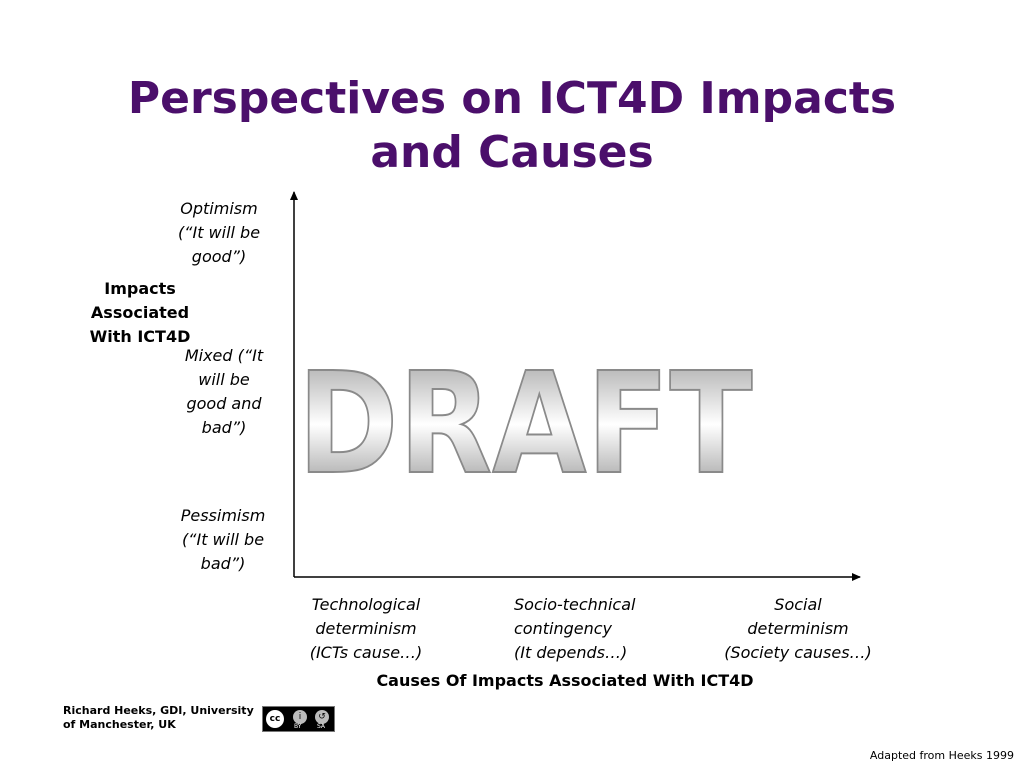  I want to click on draft-text: DRAFT, so click(525, 421).